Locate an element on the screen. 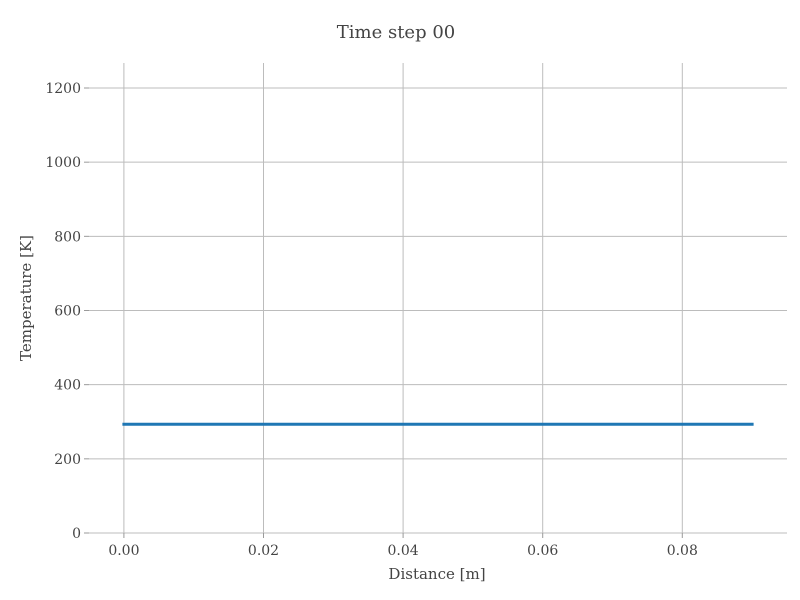  y-tick-label: 400 is located at coordinates (67, 386).